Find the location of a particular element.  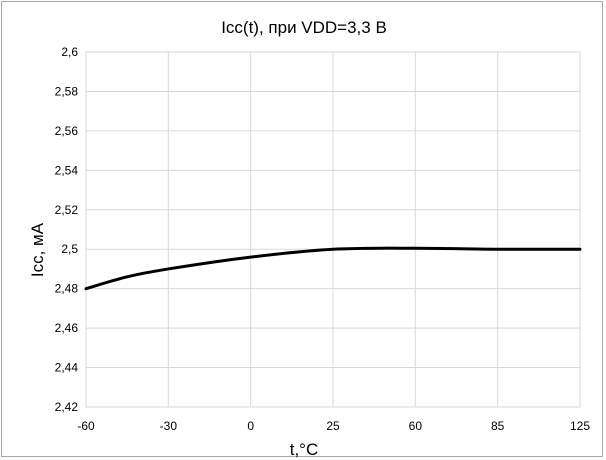

y-tick-label: 2,46 is located at coordinates (67, 328).